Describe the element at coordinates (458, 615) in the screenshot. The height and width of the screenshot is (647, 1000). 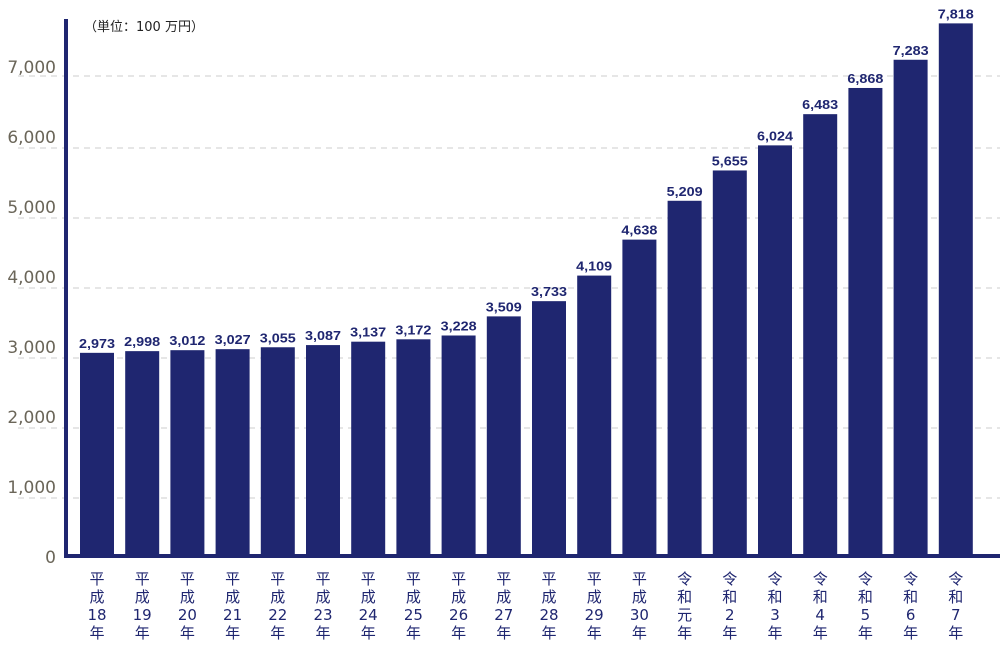
I see `x-tick-label: 26` at that location.